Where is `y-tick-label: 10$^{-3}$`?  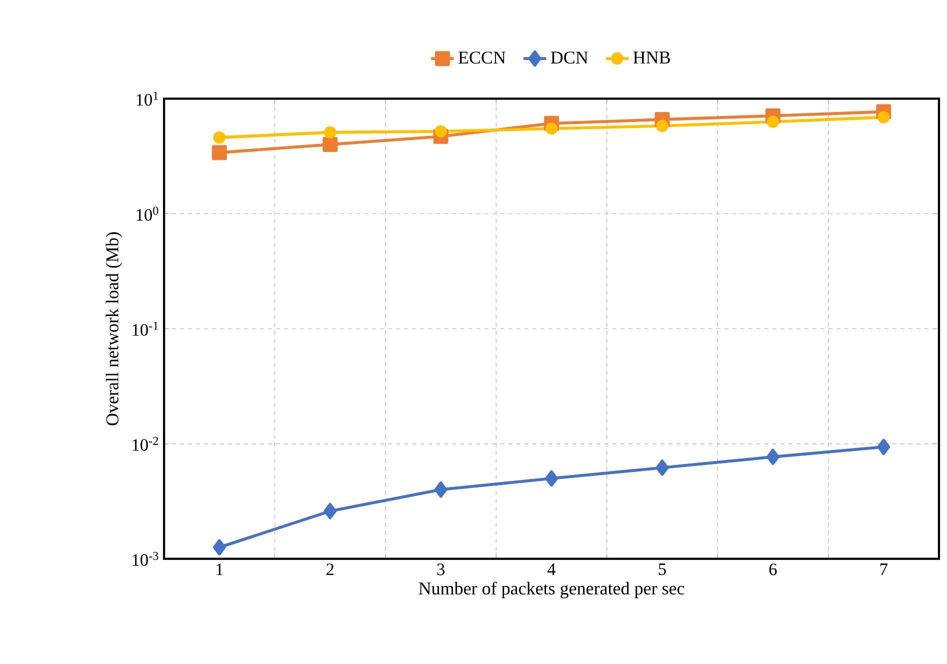
y-tick-label: 10$^{-3}$ is located at coordinates (145, 559).